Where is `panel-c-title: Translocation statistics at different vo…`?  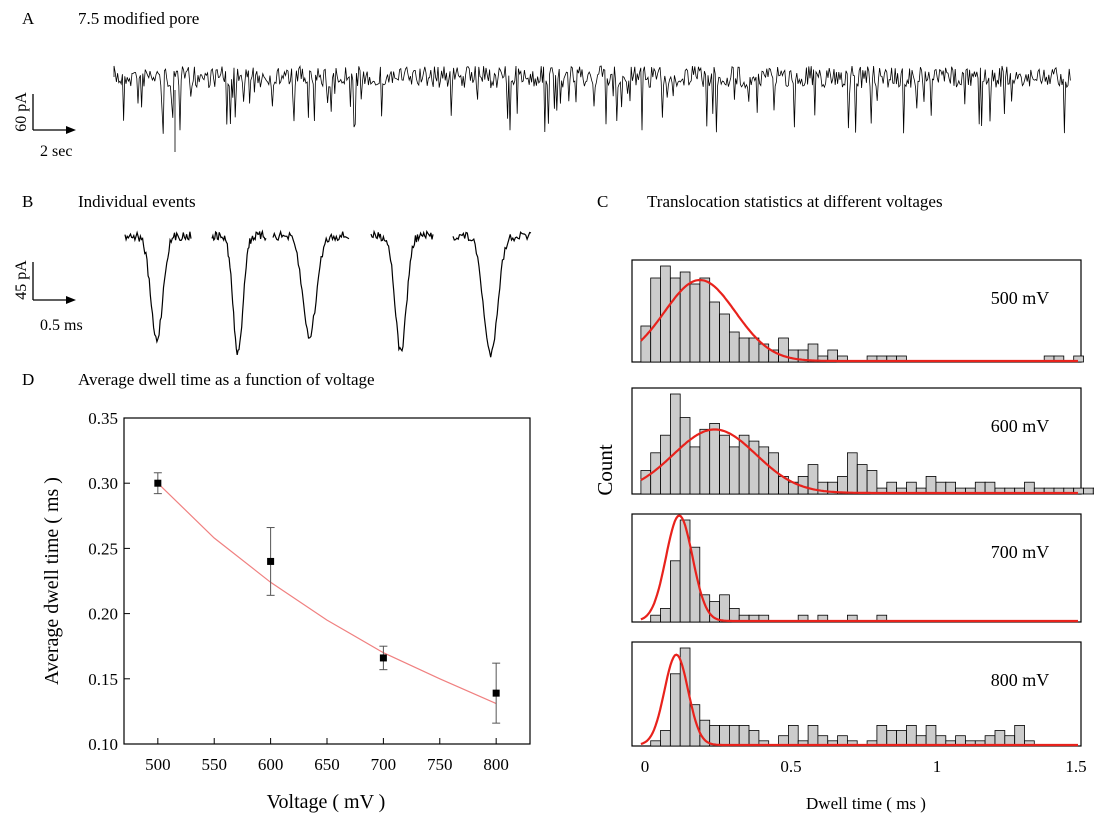
panel-c-title: Translocation statistics at different vo… is located at coordinates (795, 201).